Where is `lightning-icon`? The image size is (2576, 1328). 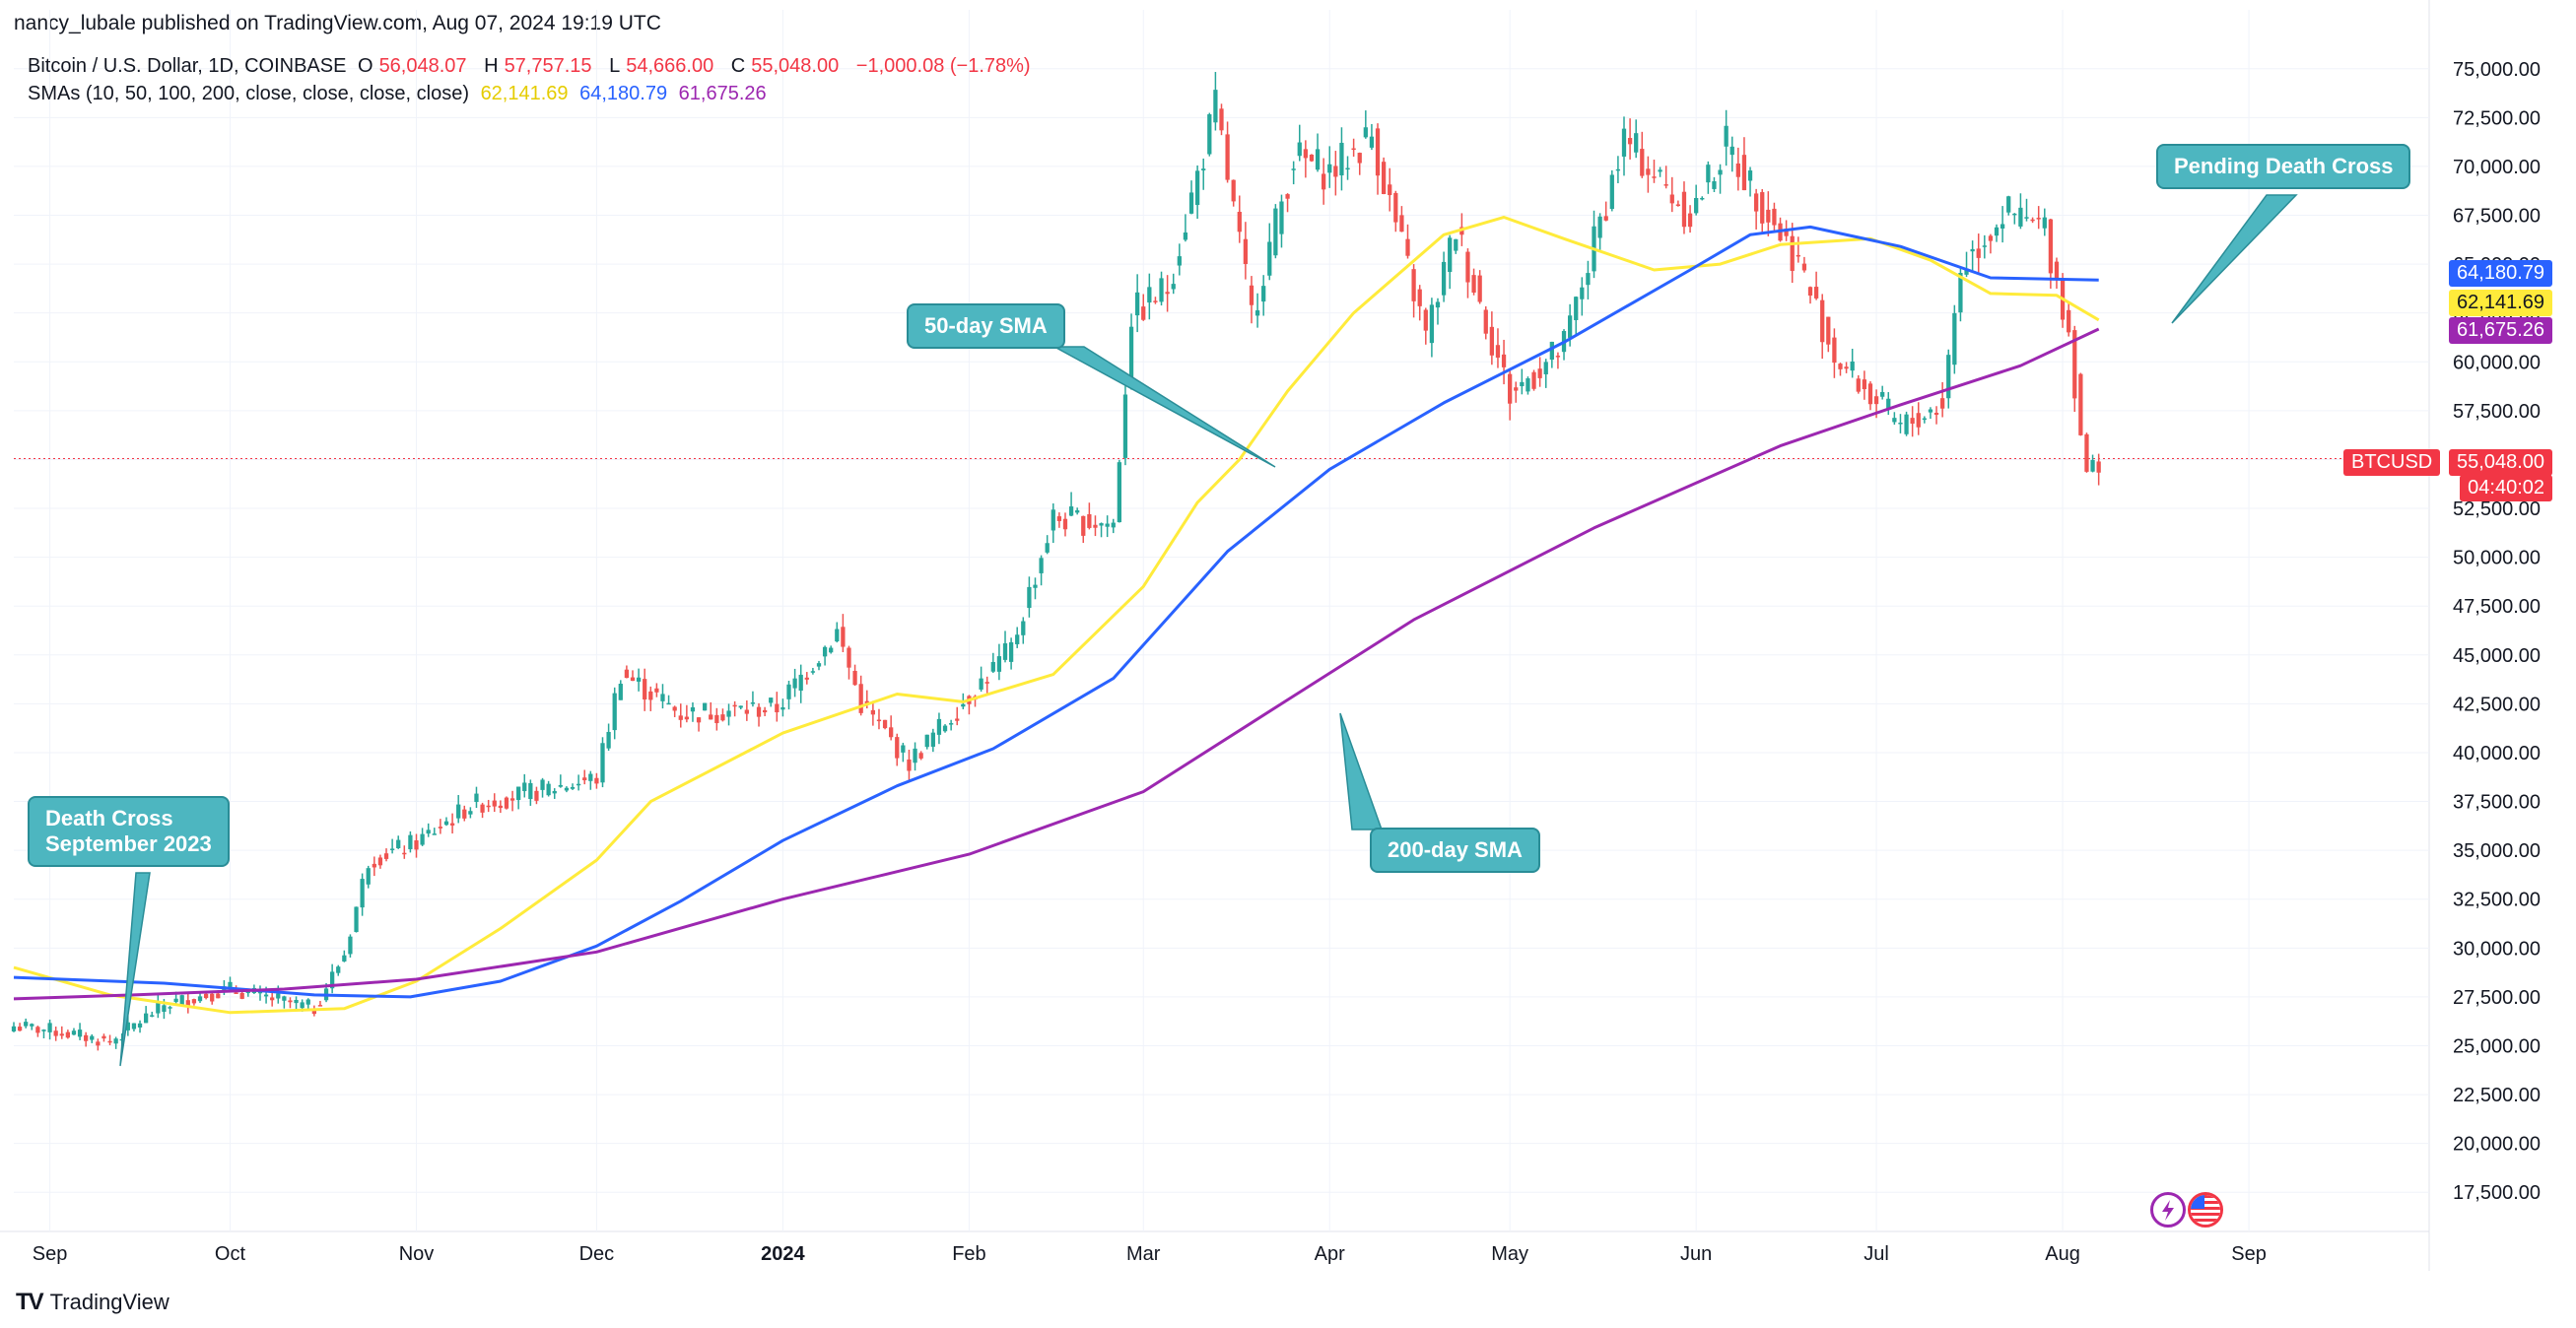
lightning-icon is located at coordinates (2168, 1210).